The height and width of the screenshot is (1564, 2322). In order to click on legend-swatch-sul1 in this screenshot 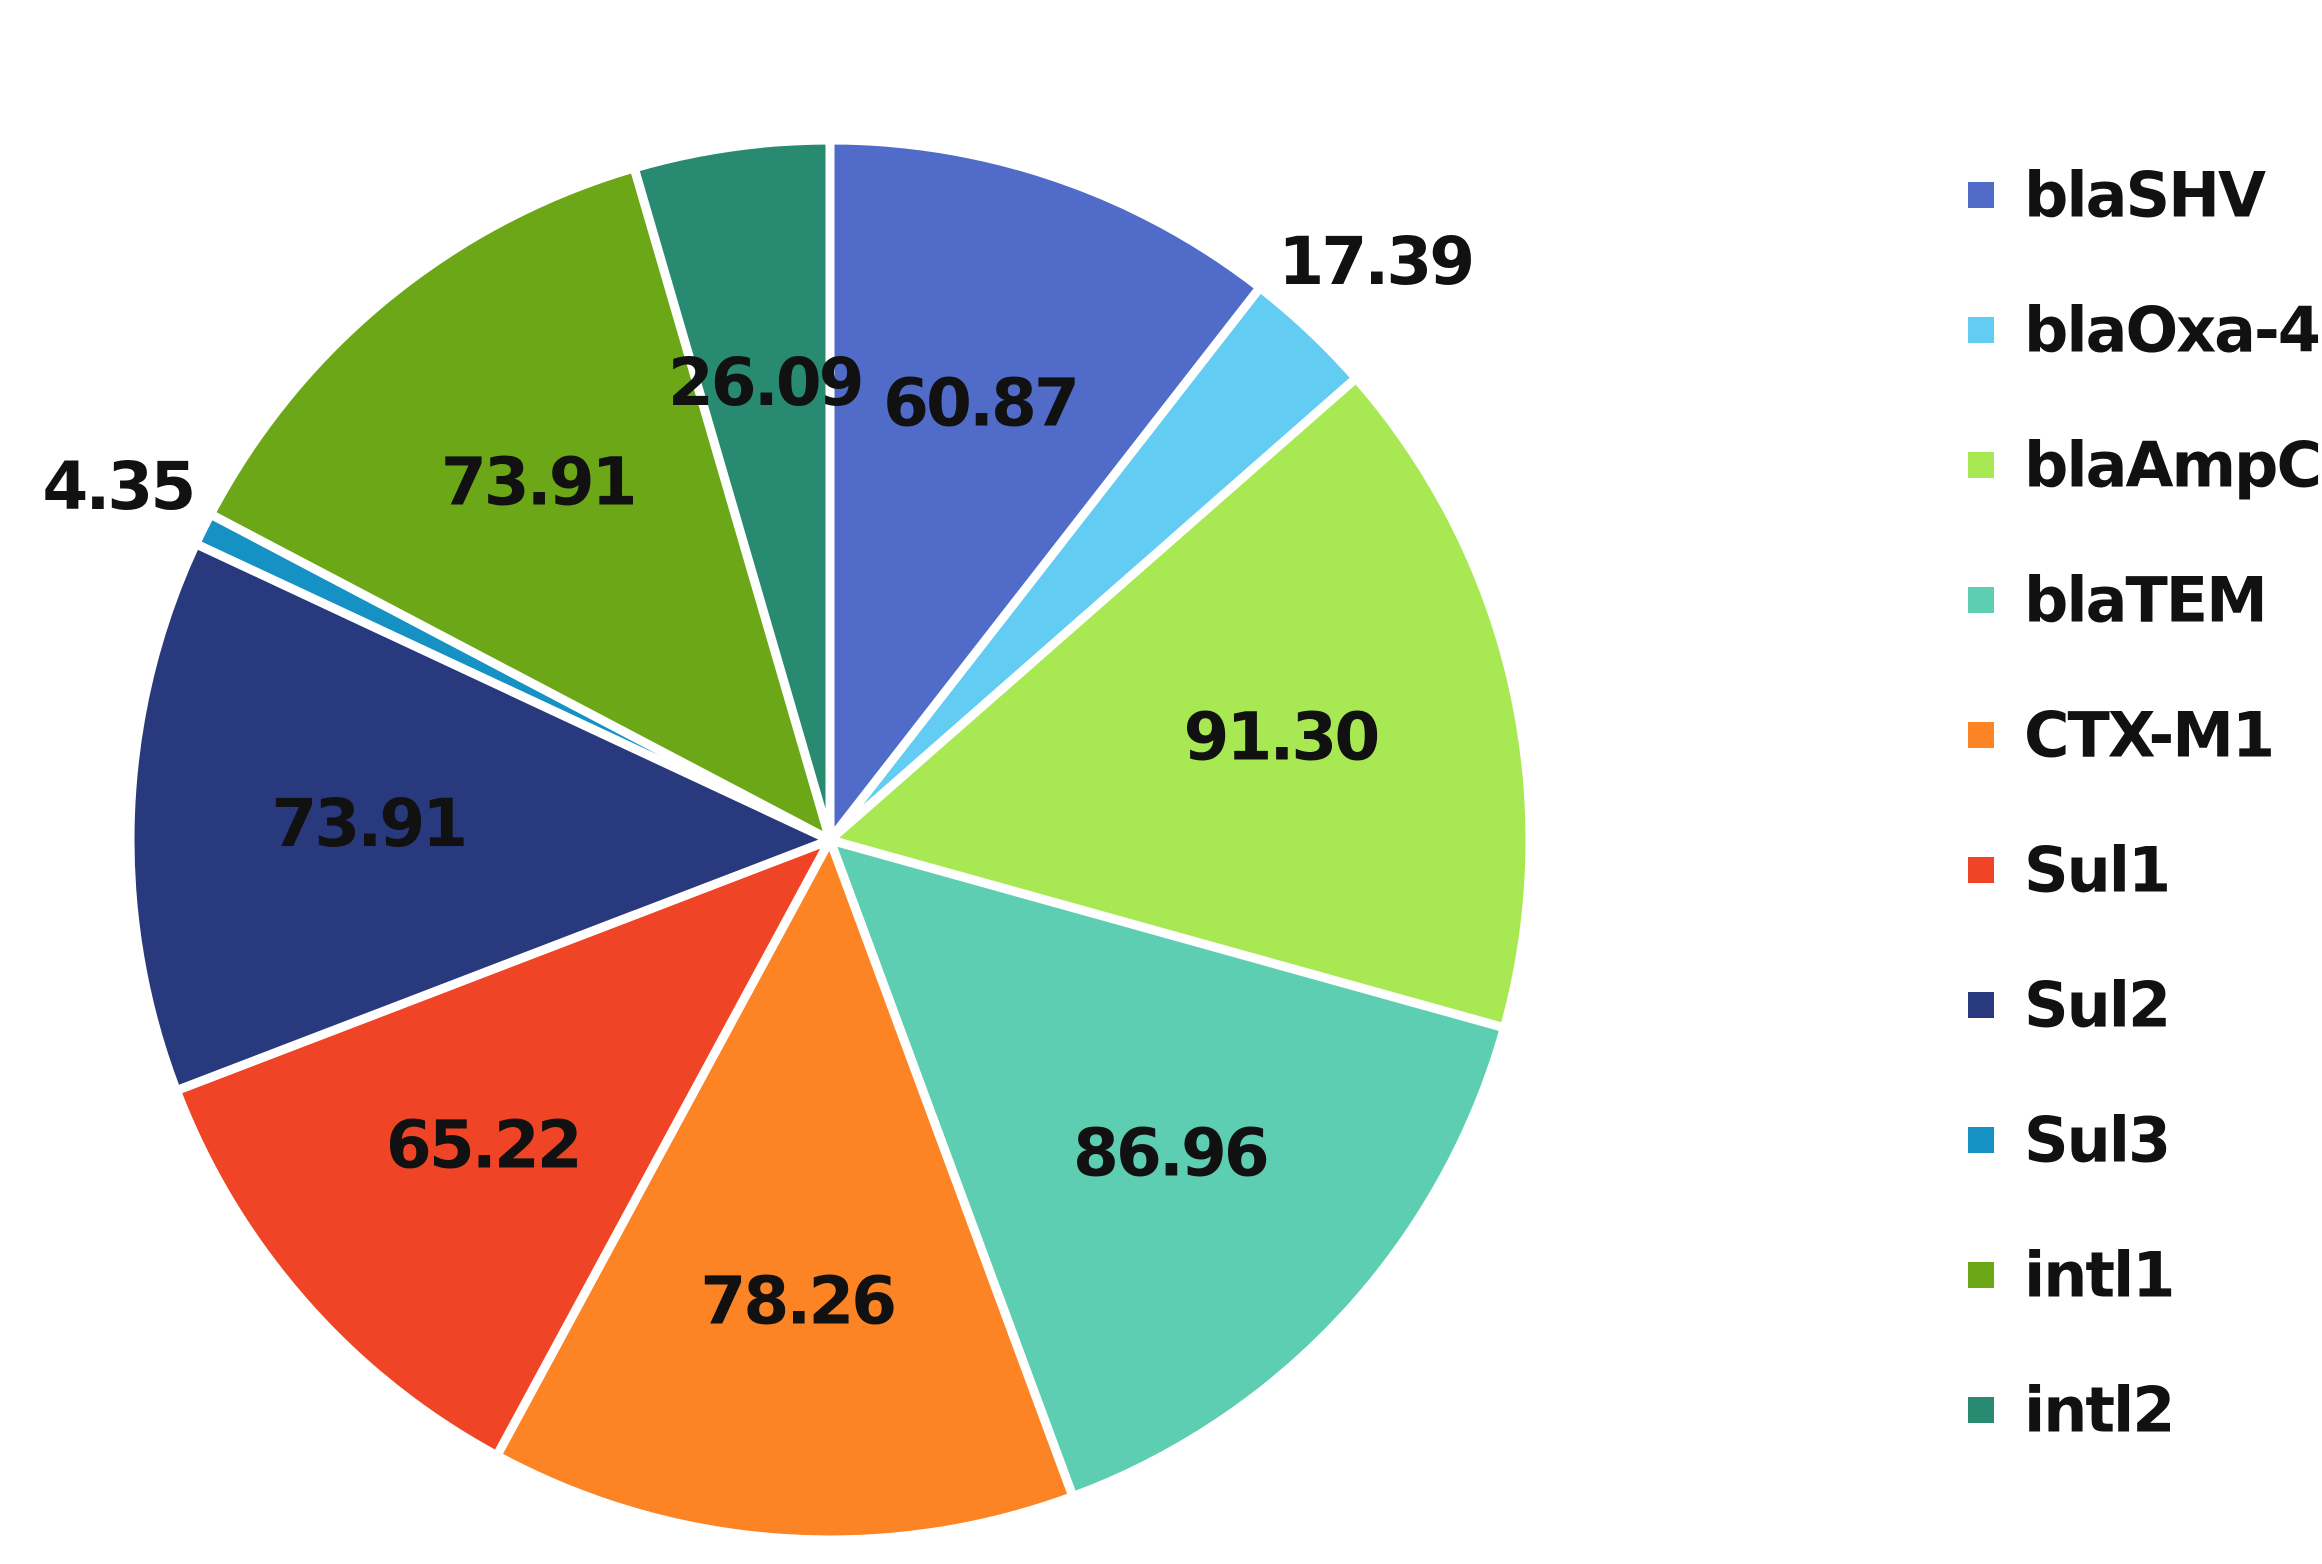, I will do `click(1981, 870)`.